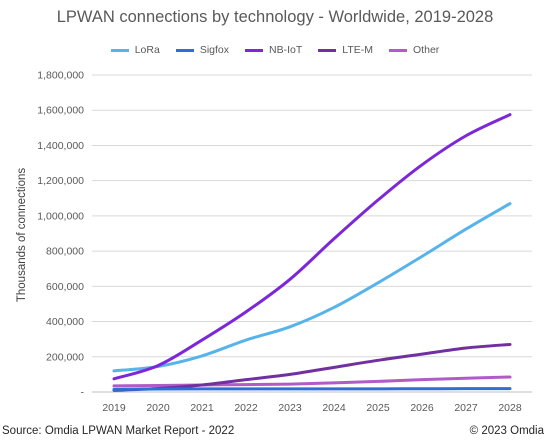 This screenshot has width=550, height=442. Describe the element at coordinates (426, 50) in the screenshot. I see `legend-label: Other` at that location.